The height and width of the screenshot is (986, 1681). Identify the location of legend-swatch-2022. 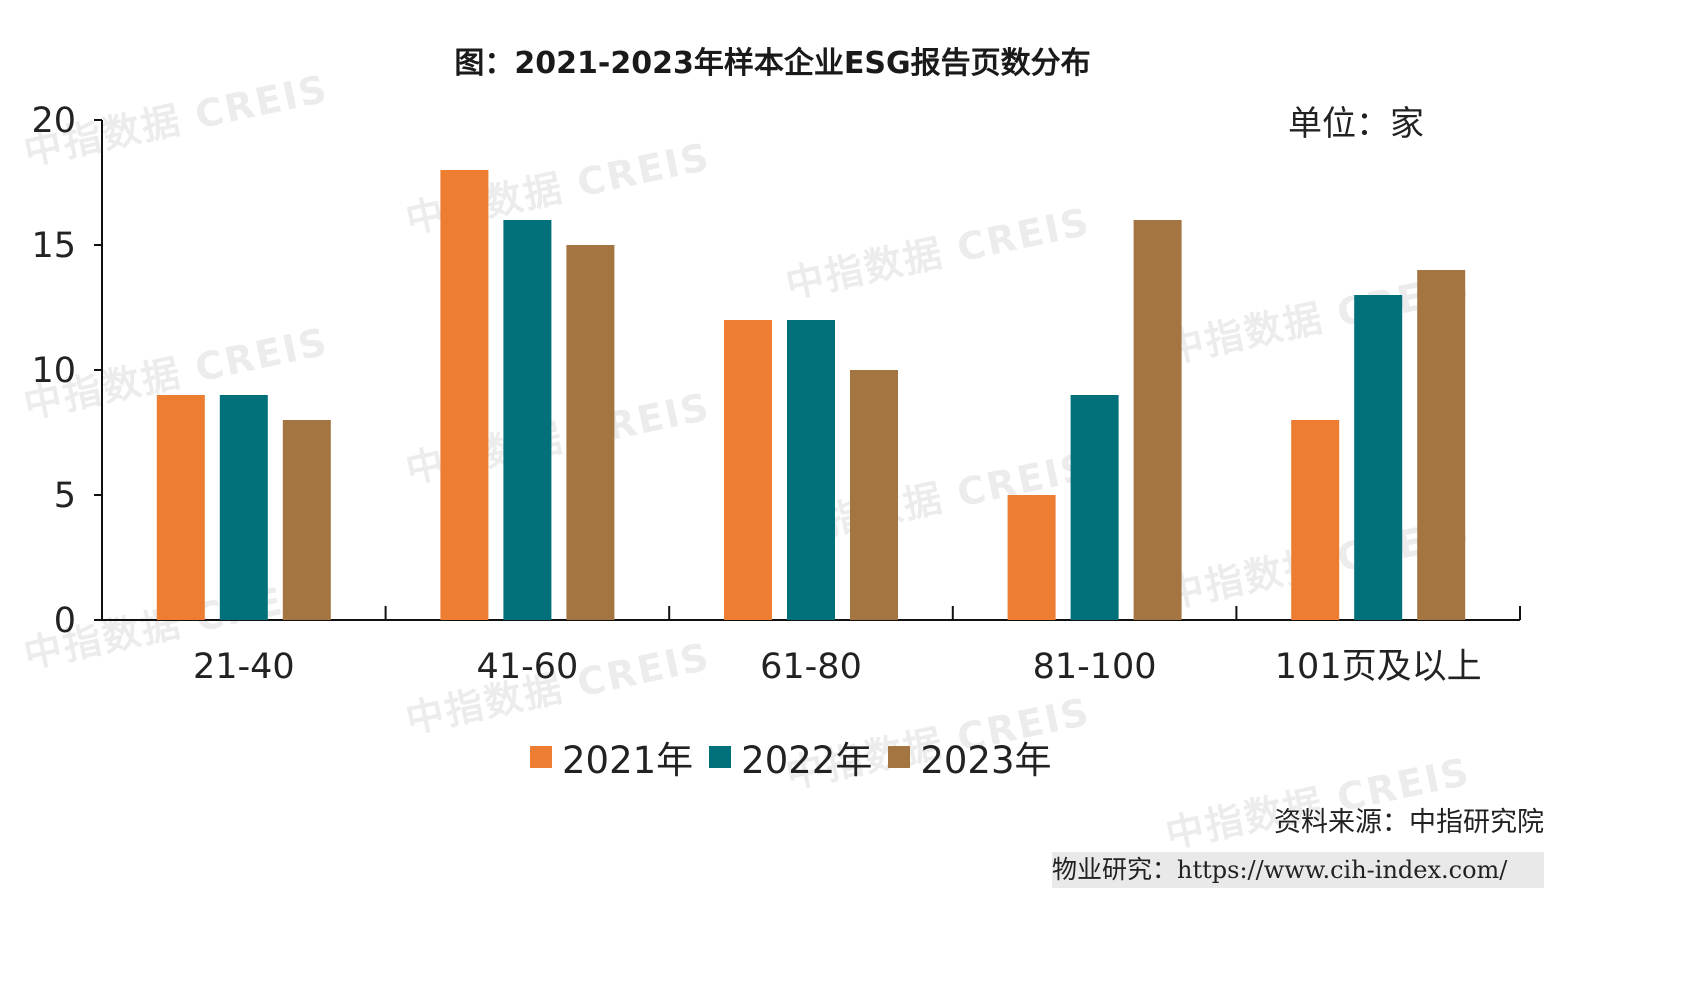
(720, 757).